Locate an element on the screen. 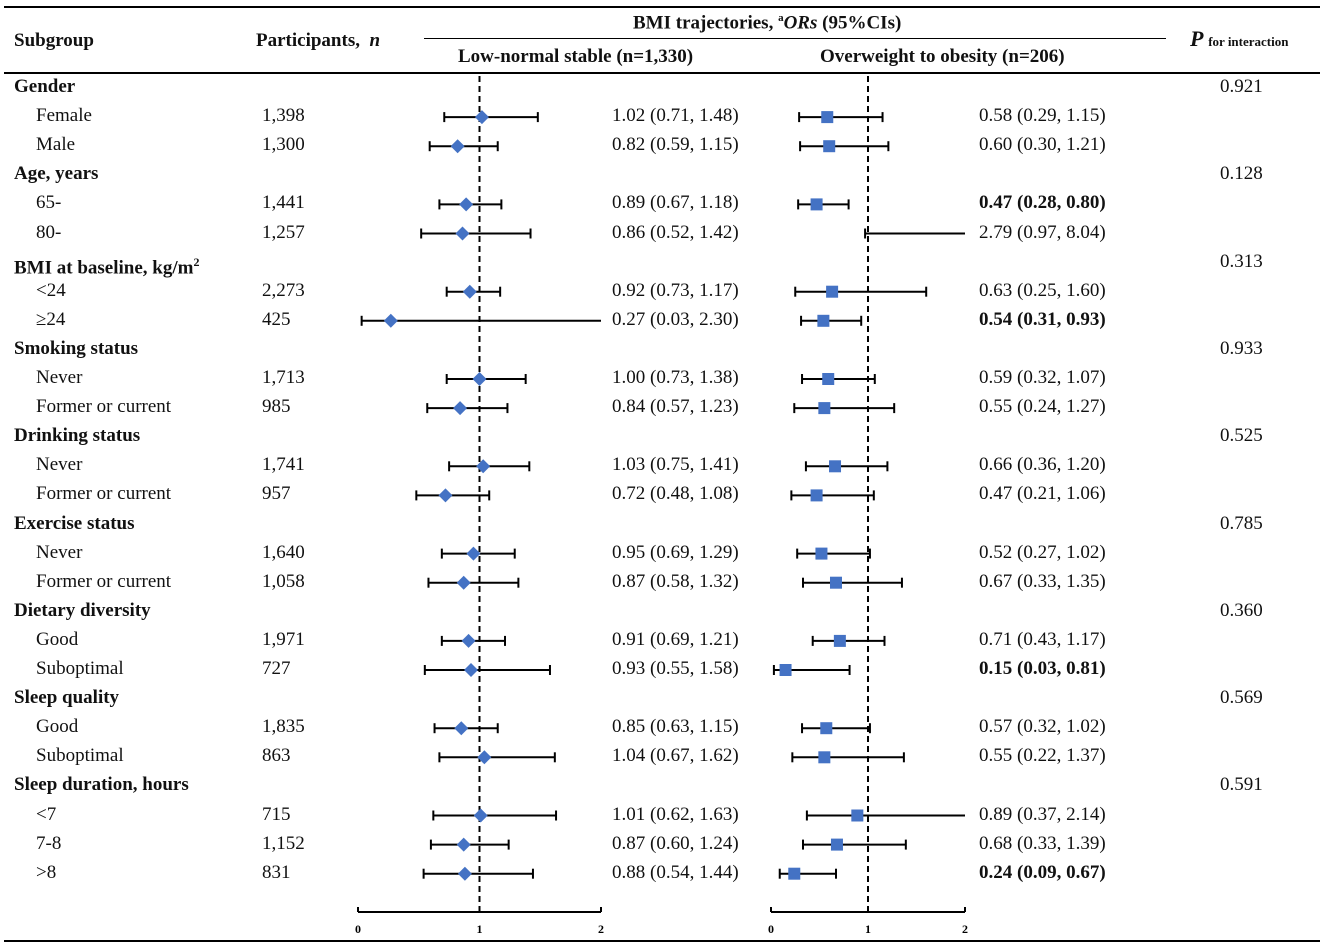  participants-count: 1,835 is located at coordinates (283, 727).